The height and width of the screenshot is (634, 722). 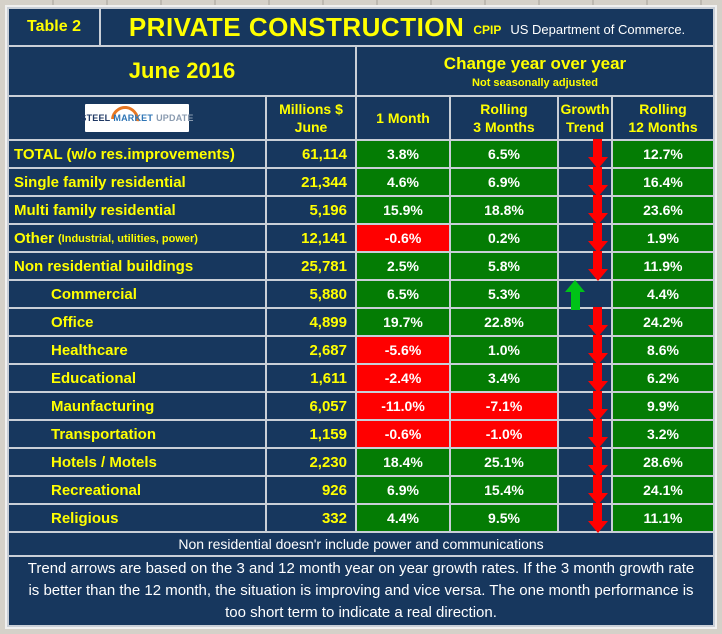 What do you see at coordinates (403, 322) in the screenshot?
I see `cell-1-month: 19.7%` at bounding box center [403, 322].